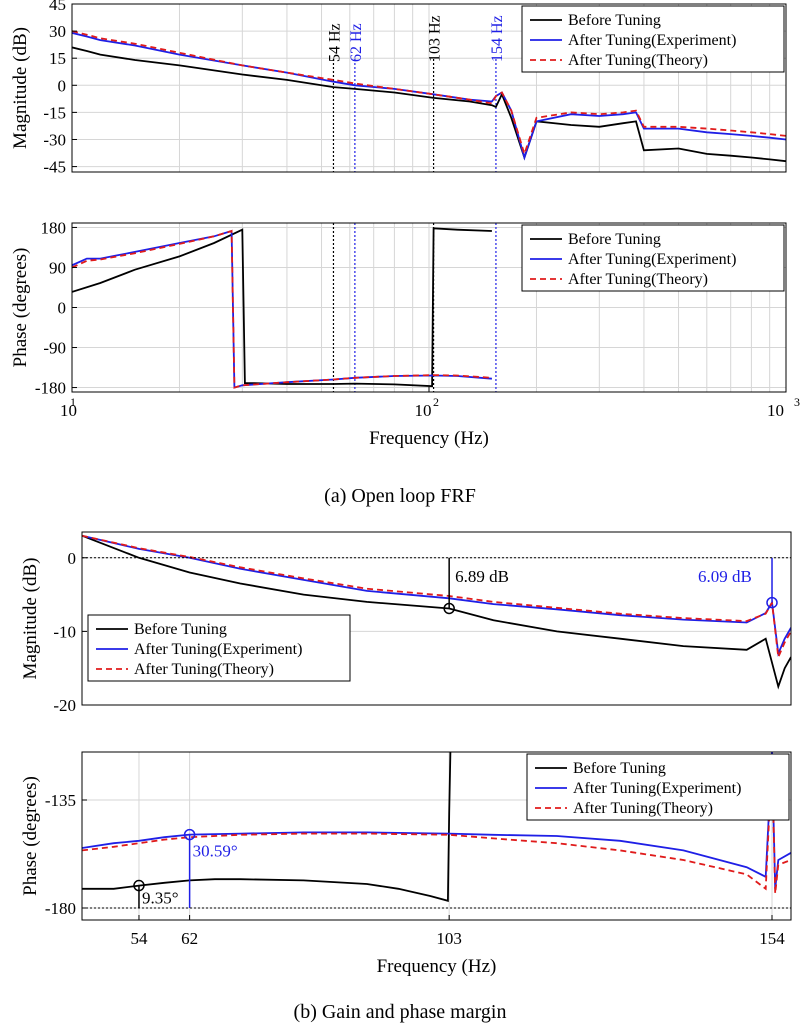  I want to click on y-tick-label: 180, so click(54, 227).